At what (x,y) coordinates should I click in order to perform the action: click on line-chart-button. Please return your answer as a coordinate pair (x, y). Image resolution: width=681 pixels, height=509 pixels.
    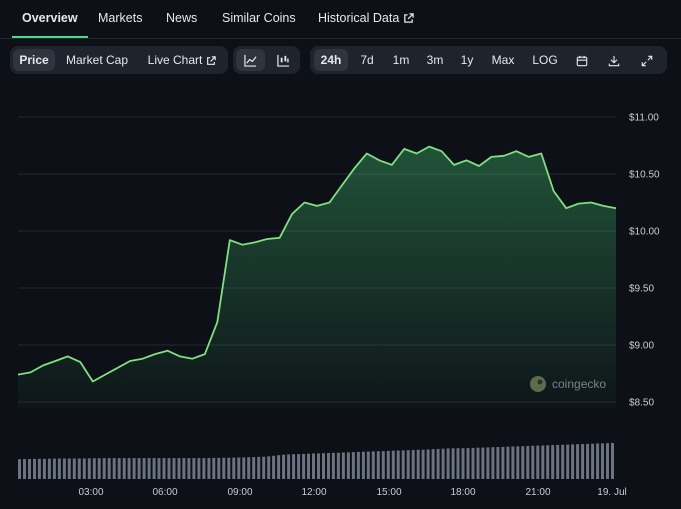
    Looking at the image, I should click on (250, 60).